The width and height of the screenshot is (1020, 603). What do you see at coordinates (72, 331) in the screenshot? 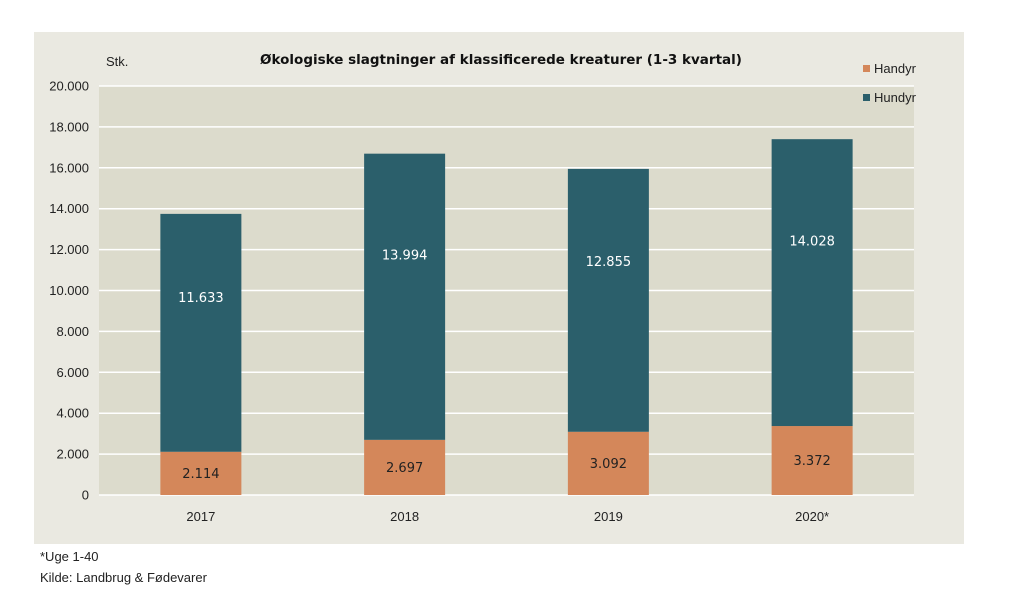
I see `y-tick-label: 8.000` at bounding box center [72, 331].